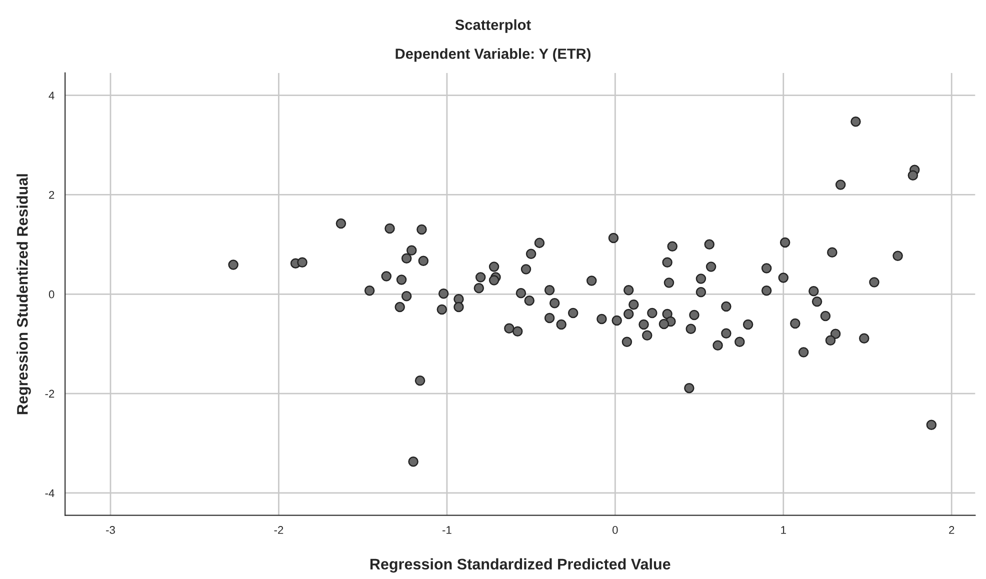 The width and height of the screenshot is (986, 579). What do you see at coordinates (51, 294) in the screenshot?
I see `y-tick-label: 0` at bounding box center [51, 294].